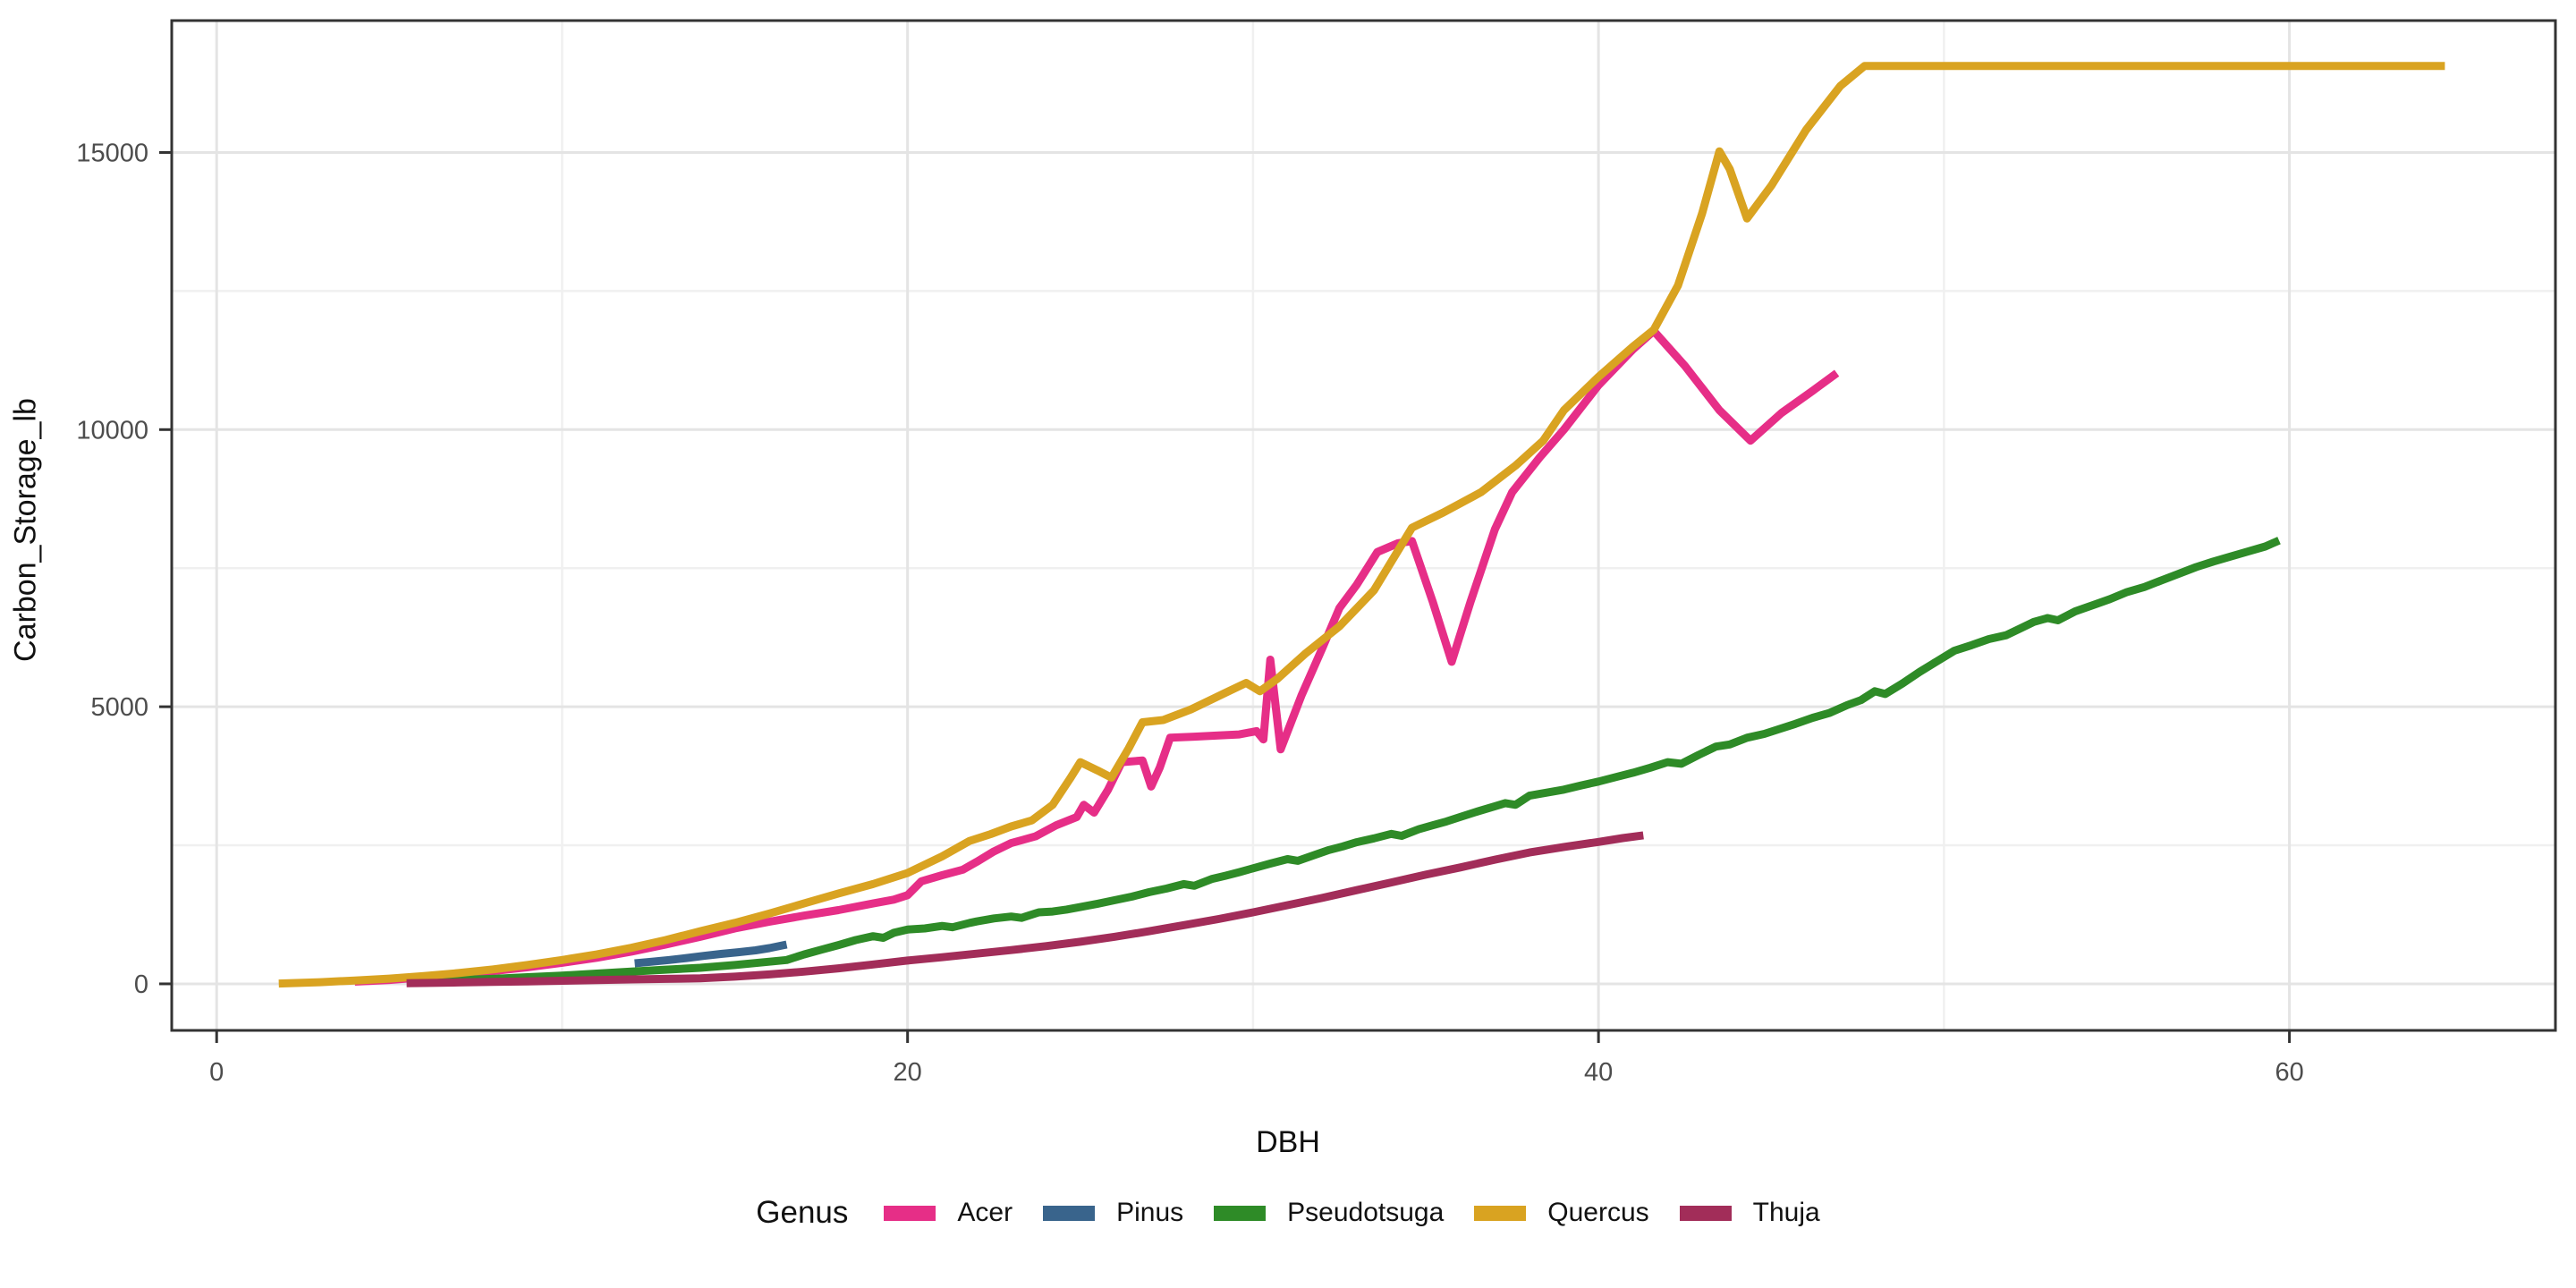 This screenshot has height=1288, width=2576. Describe the element at coordinates (1240, 1213) in the screenshot. I see `legend-swatch-pseudotsuga` at that location.